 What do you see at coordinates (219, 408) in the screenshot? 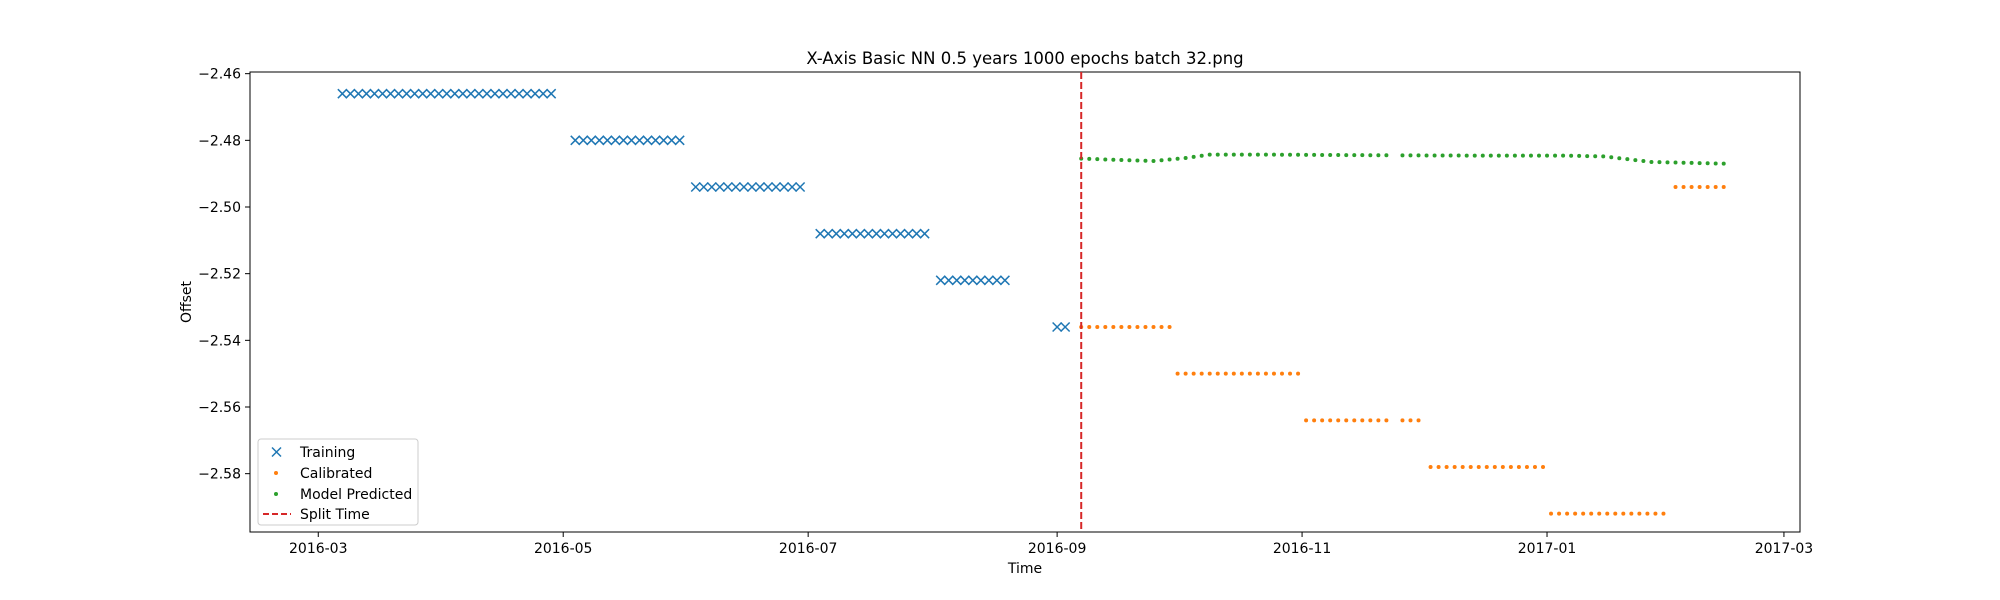
I see `y-tick-label: −2.56` at bounding box center [219, 408].